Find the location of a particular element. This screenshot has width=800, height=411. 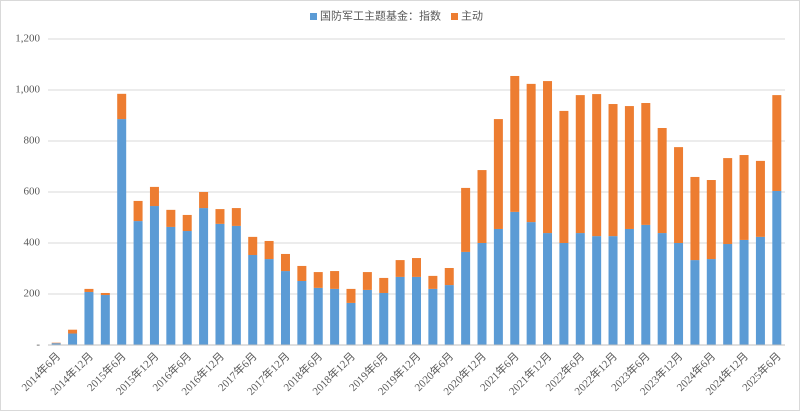

y-tick-label: 400 is located at coordinates (32, 243).